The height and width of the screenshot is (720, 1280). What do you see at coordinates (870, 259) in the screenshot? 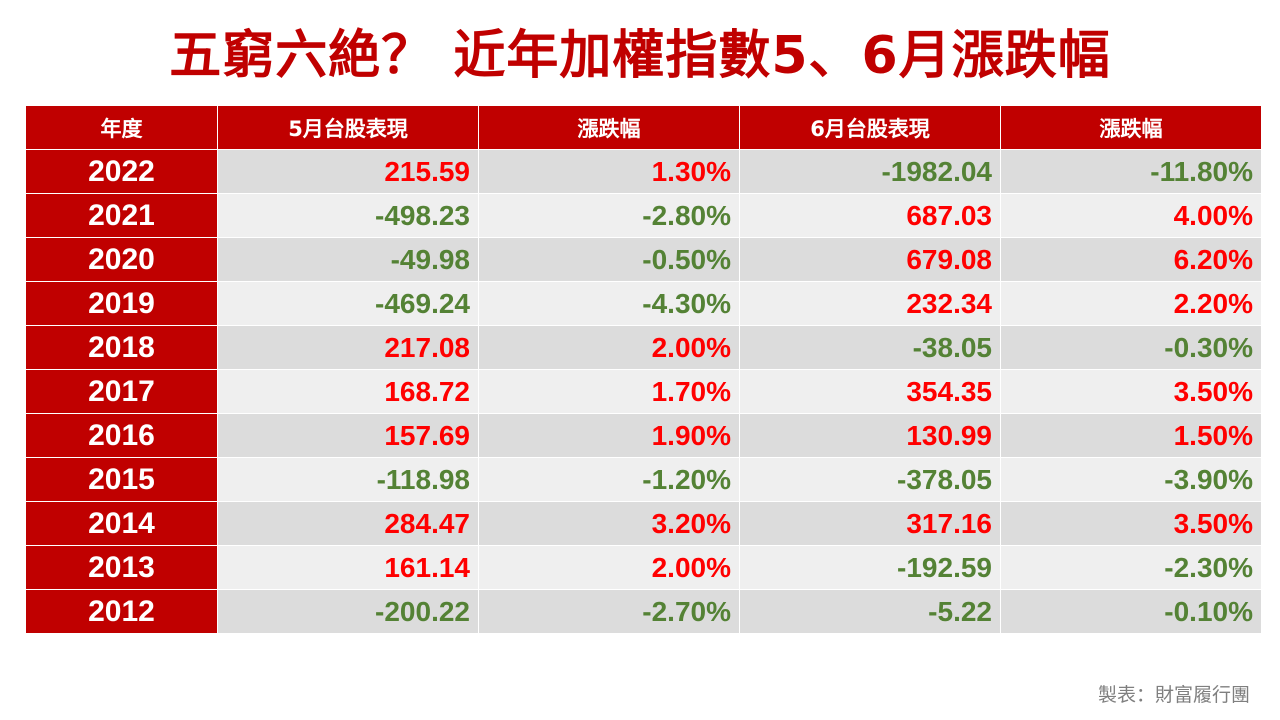
I see `jun-points-cell: 679.08` at bounding box center [870, 259].